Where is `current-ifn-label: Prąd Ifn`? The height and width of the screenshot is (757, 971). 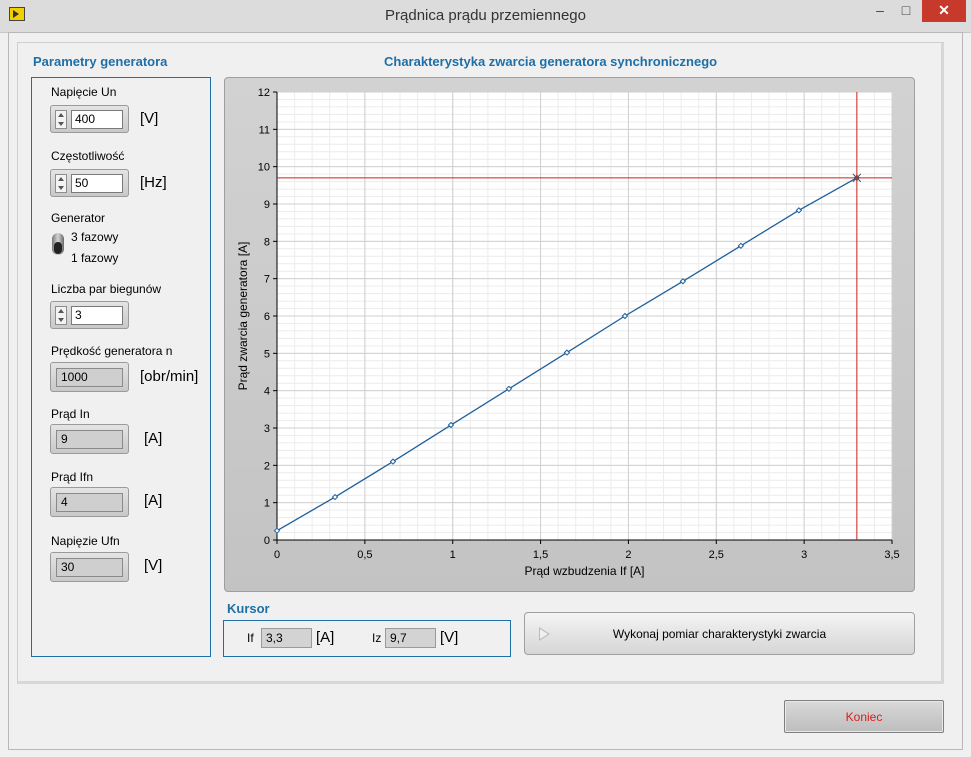 current-ifn-label: Prąd Ifn is located at coordinates (72, 477).